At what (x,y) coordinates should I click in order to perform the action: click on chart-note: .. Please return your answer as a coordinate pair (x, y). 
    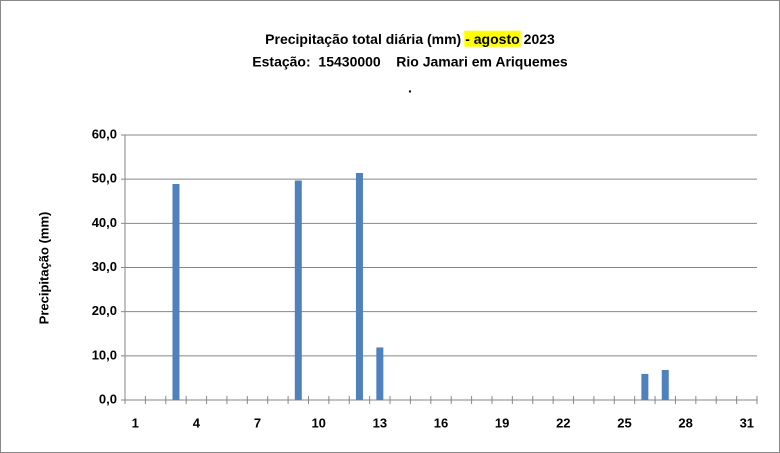
    Looking at the image, I should click on (410, 88).